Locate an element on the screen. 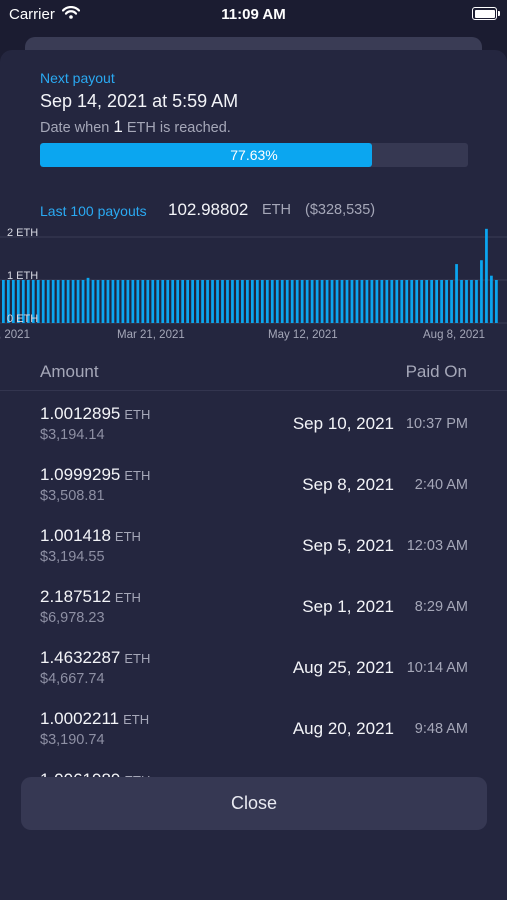  row-eth-amount: 1.4632287 ETH is located at coordinates (95, 658).